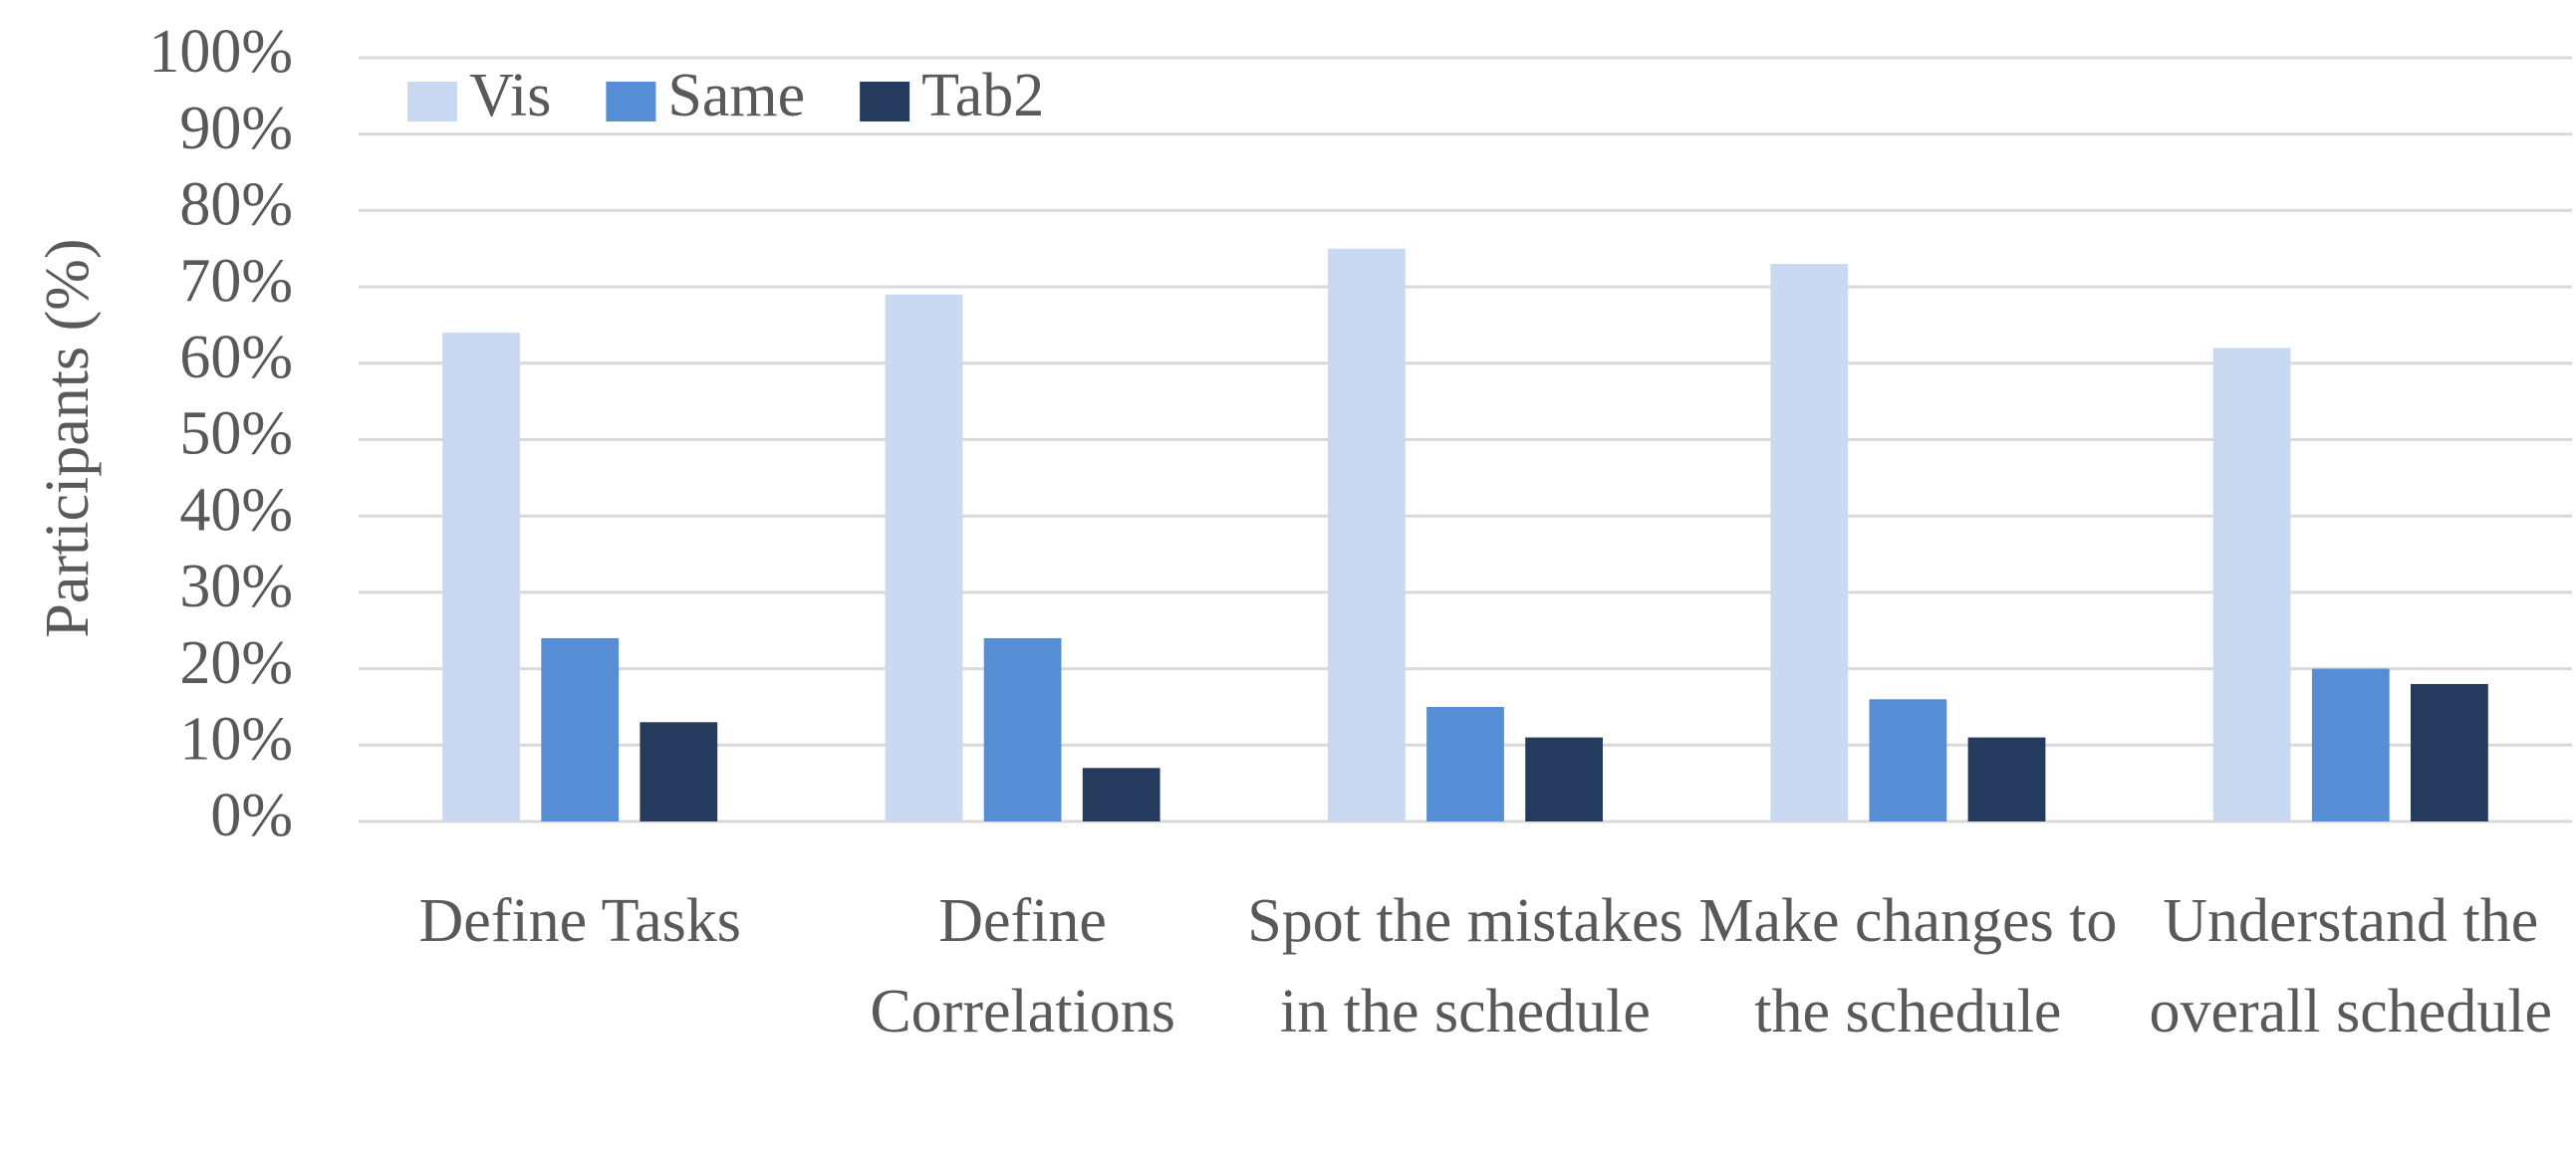 This screenshot has width=2576, height=1163. What do you see at coordinates (236, 586) in the screenshot?
I see `y-tick-label: 30%` at bounding box center [236, 586].